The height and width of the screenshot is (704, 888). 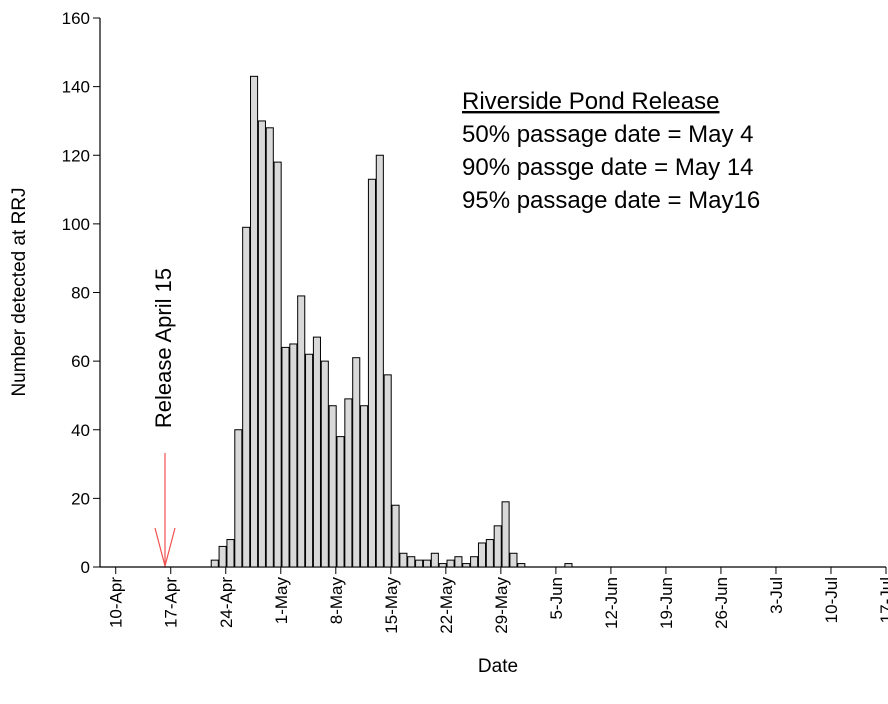 What do you see at coordinates (882, 600) in the screenshot?
I see `x-tick-label: 17-Jul` at bounding box center [882, 600].